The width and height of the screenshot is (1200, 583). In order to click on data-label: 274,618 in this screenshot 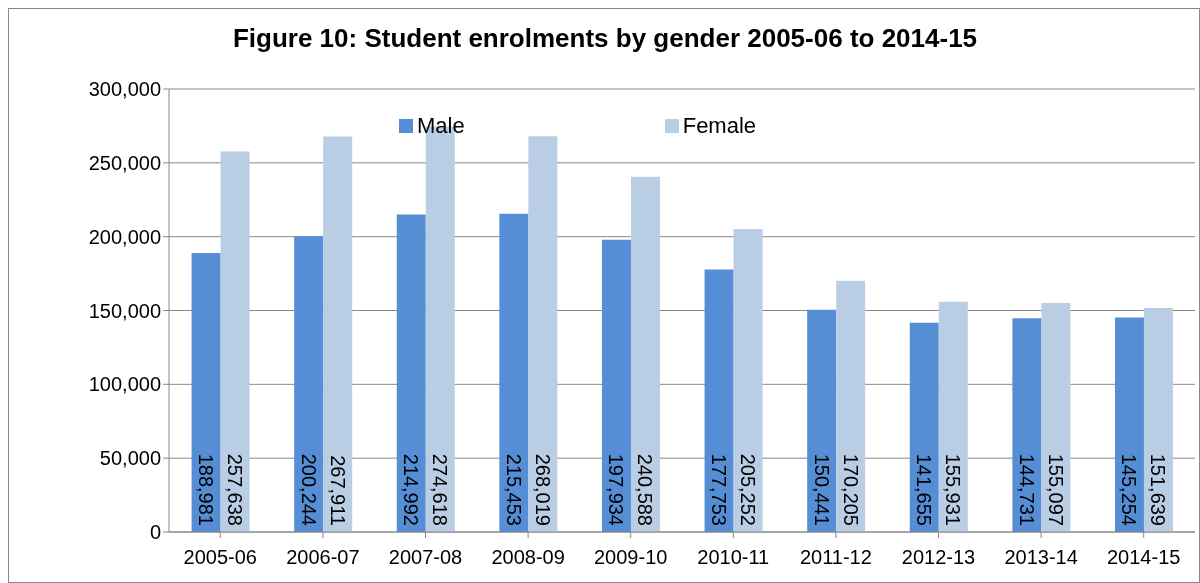, I will do `click(440, 489)`.